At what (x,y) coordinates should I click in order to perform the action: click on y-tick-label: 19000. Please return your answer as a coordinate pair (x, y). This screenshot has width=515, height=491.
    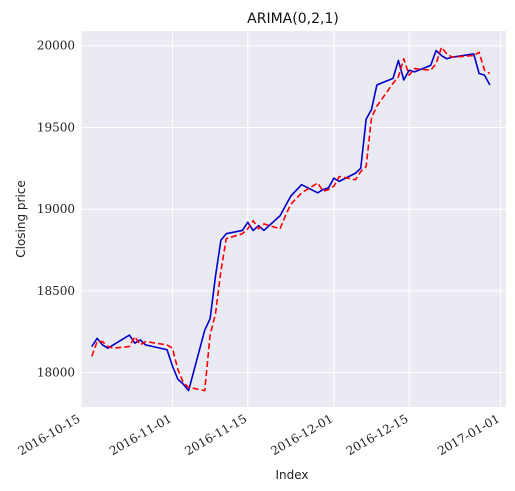
    Looking at the image, I should click on (56, 209).